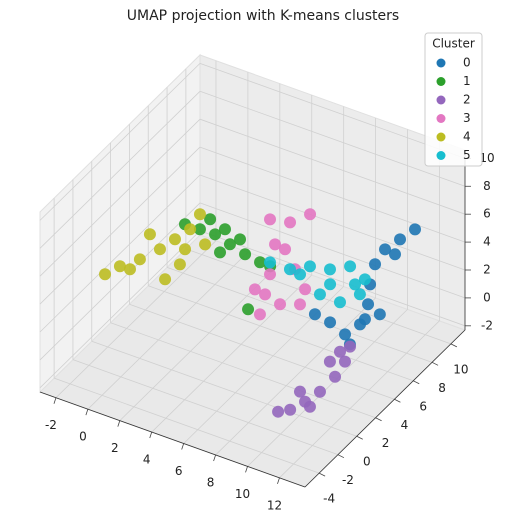  Describe the element at coordinates (487, 297) in the screenshot. I see `z-tick-label: 0` at that location.